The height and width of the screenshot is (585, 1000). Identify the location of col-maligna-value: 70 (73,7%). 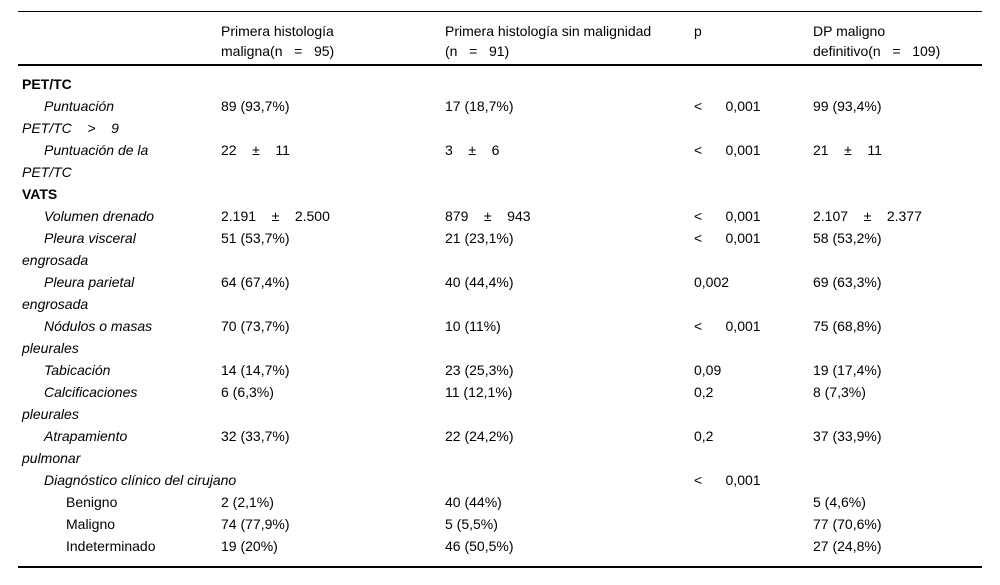
(333, 337).